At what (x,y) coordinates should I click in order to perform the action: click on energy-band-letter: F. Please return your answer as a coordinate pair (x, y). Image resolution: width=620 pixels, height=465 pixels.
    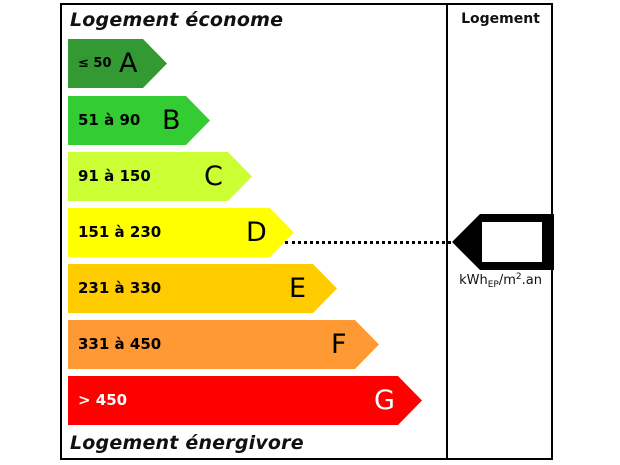
    Looking at the image, I should click on (339, 344).